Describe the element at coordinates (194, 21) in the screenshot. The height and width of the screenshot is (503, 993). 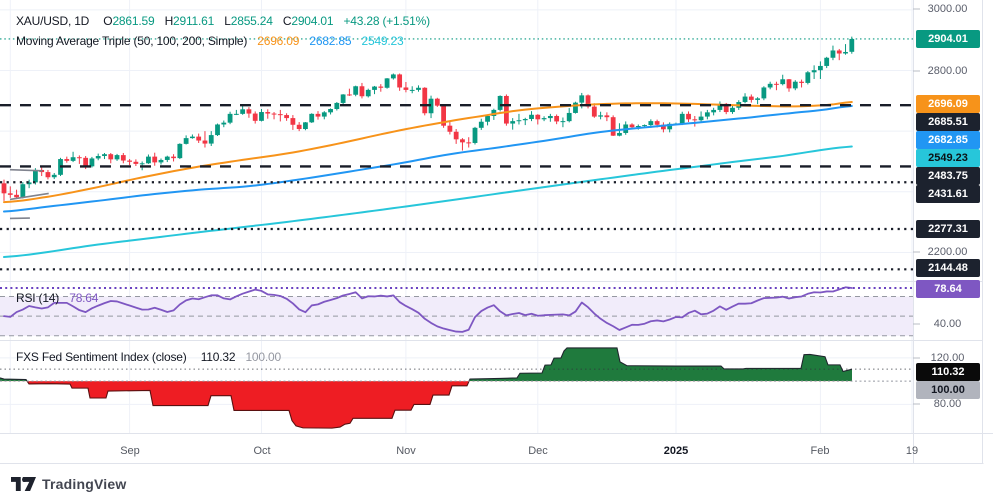
I see `high-value: 2911.61` at that location.